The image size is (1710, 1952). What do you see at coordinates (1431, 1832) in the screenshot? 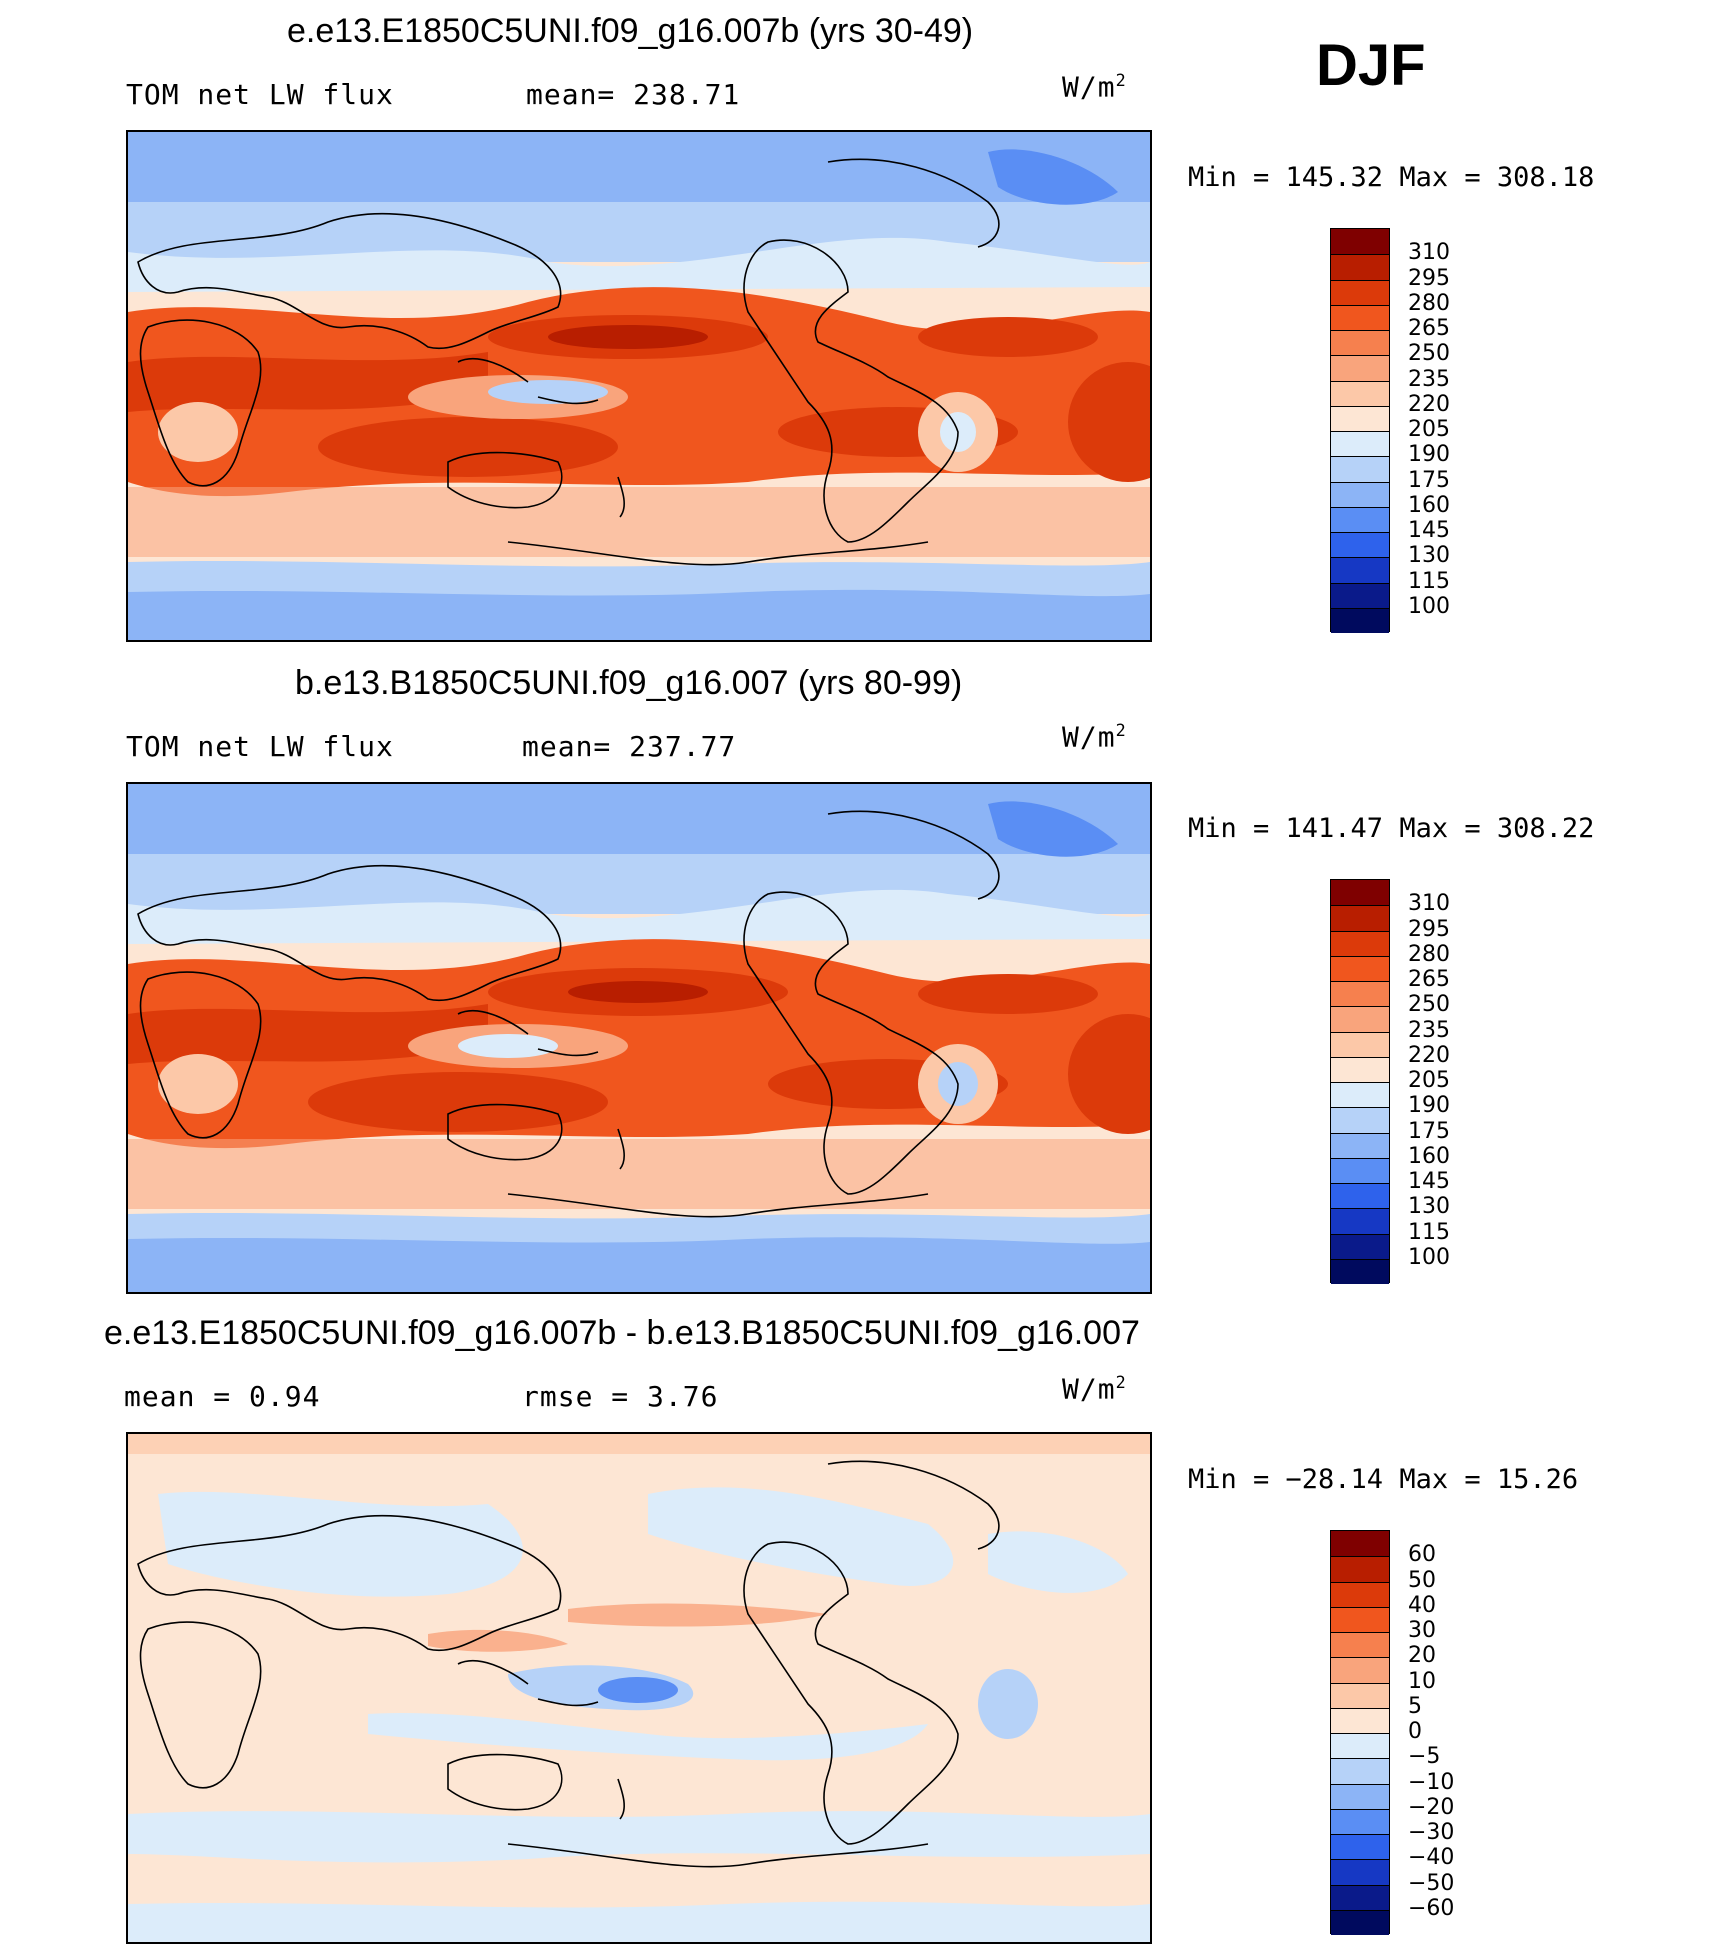
I see `colorbar-tick-label: −30` at bounding box center [1431, 1832].